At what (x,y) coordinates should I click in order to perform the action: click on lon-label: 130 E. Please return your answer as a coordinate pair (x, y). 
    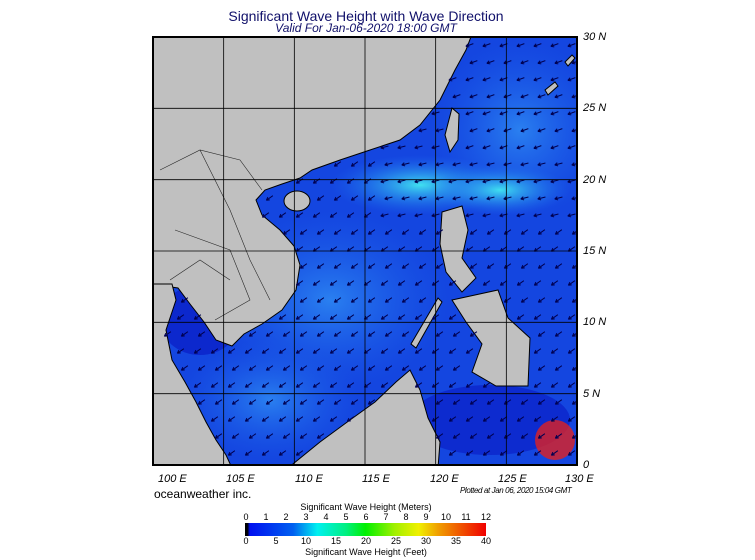
    Looking at the image, I should click on (579, 479).